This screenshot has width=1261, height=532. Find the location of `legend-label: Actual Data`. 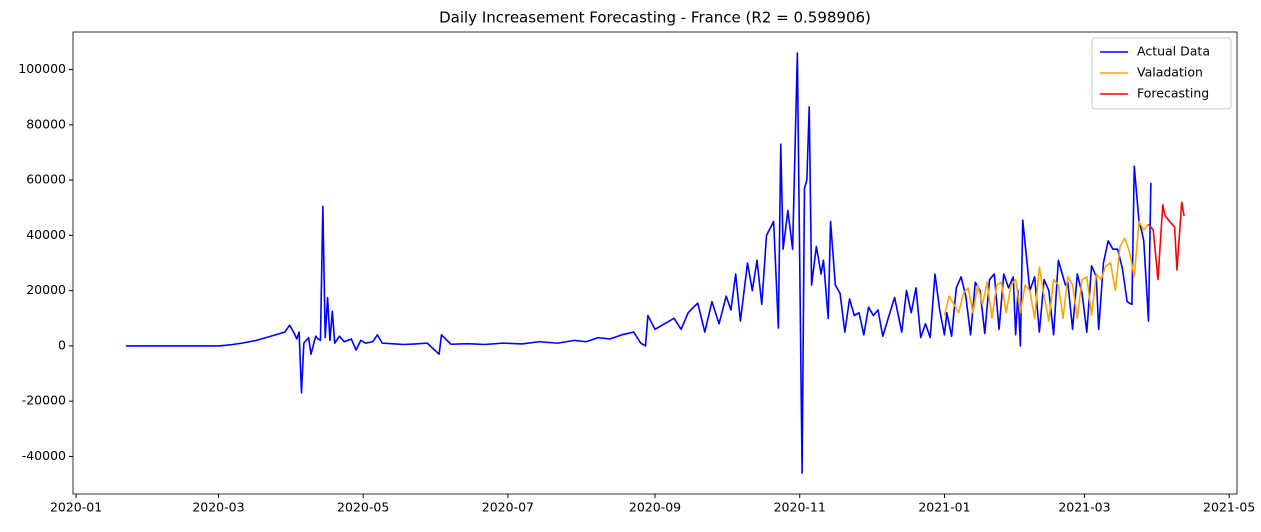

legend-label: Actual Data is located at coordinates (1173, 51).